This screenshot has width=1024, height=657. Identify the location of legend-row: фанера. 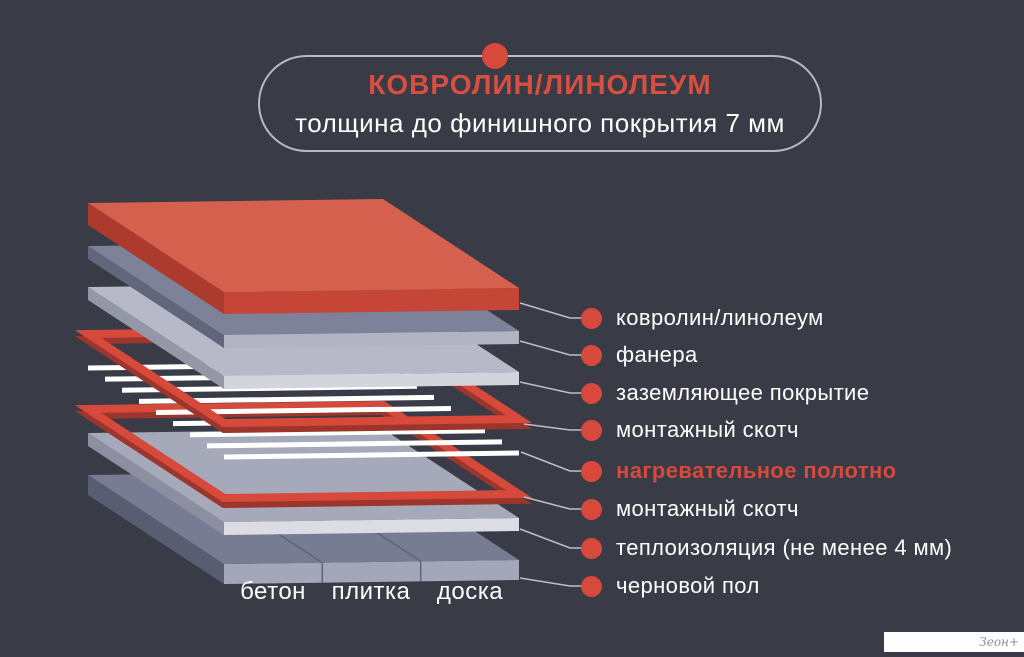
(639, 355).